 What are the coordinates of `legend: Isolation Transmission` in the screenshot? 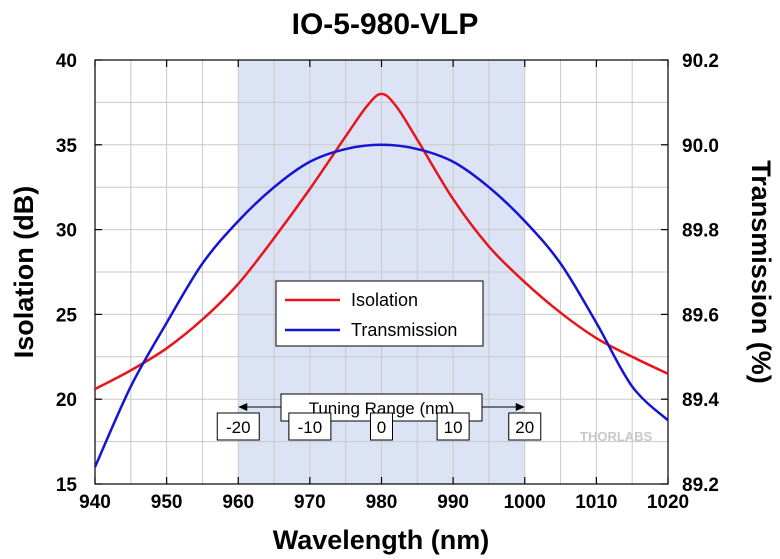 It's located at (379, 313).